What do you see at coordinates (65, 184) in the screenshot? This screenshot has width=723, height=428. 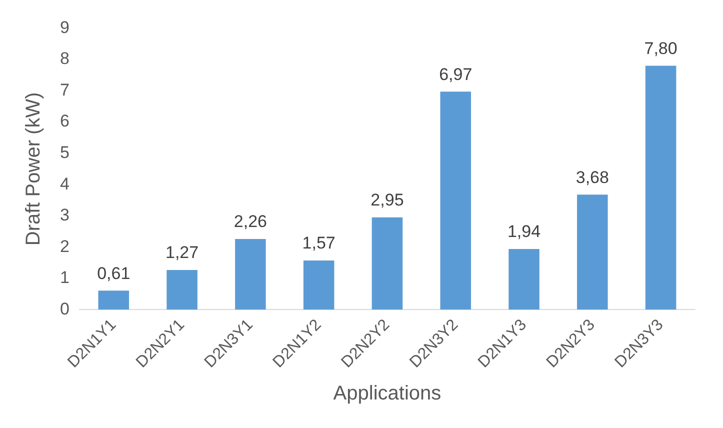 I see `y-tick-label: 4` at bounding box center [65, 184].